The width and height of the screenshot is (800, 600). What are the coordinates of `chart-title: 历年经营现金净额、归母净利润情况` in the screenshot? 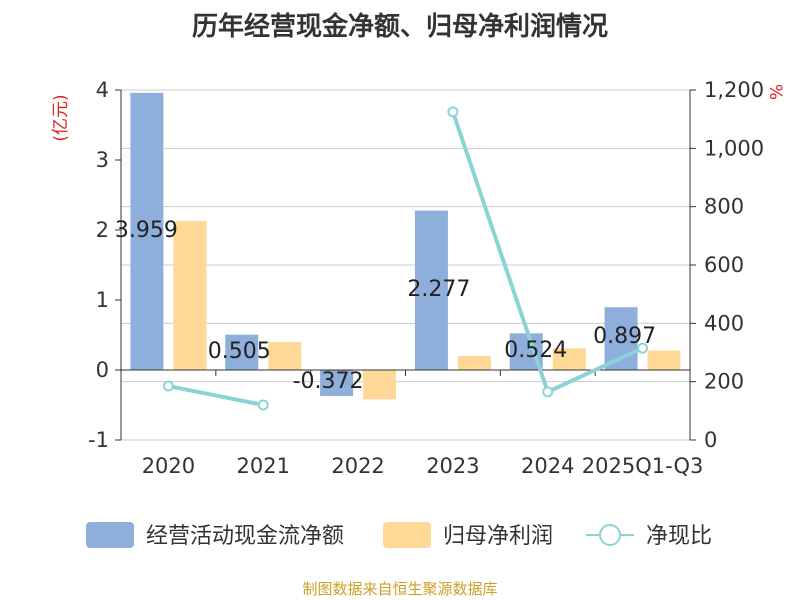 It's located at (399, 27).